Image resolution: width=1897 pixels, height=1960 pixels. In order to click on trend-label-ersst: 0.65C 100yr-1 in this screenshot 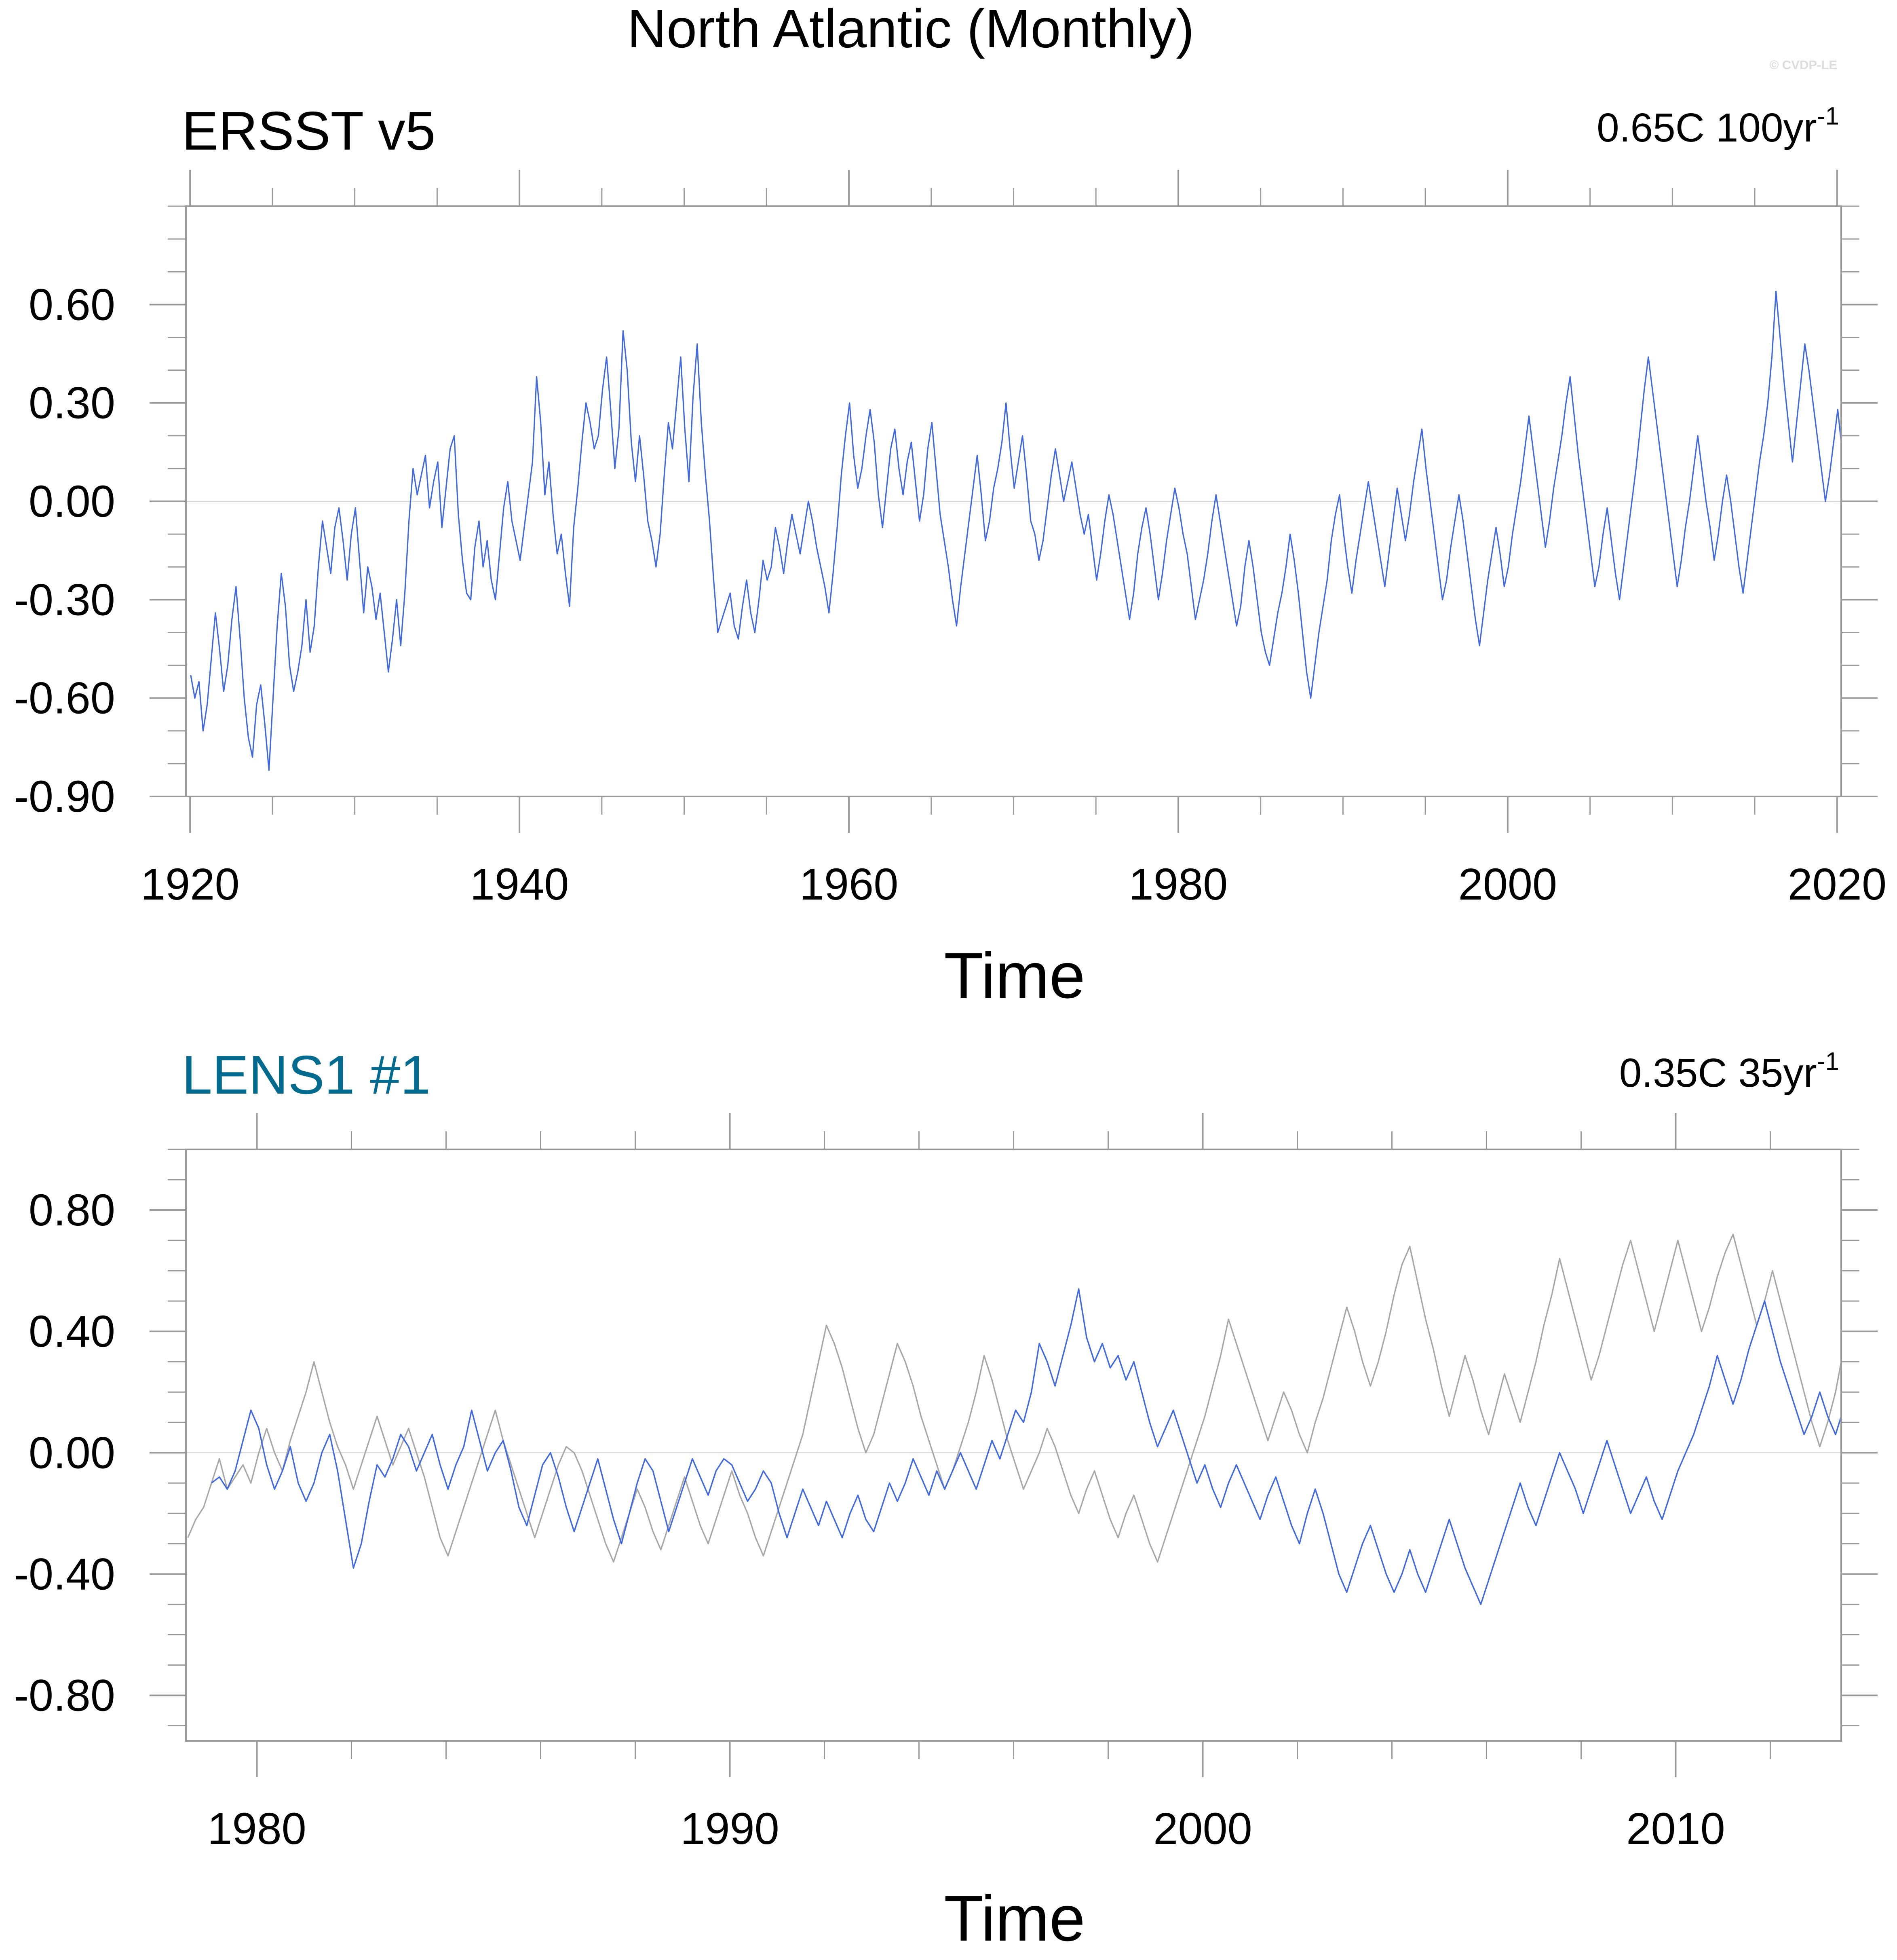, I will do `click(1718, 126)`.